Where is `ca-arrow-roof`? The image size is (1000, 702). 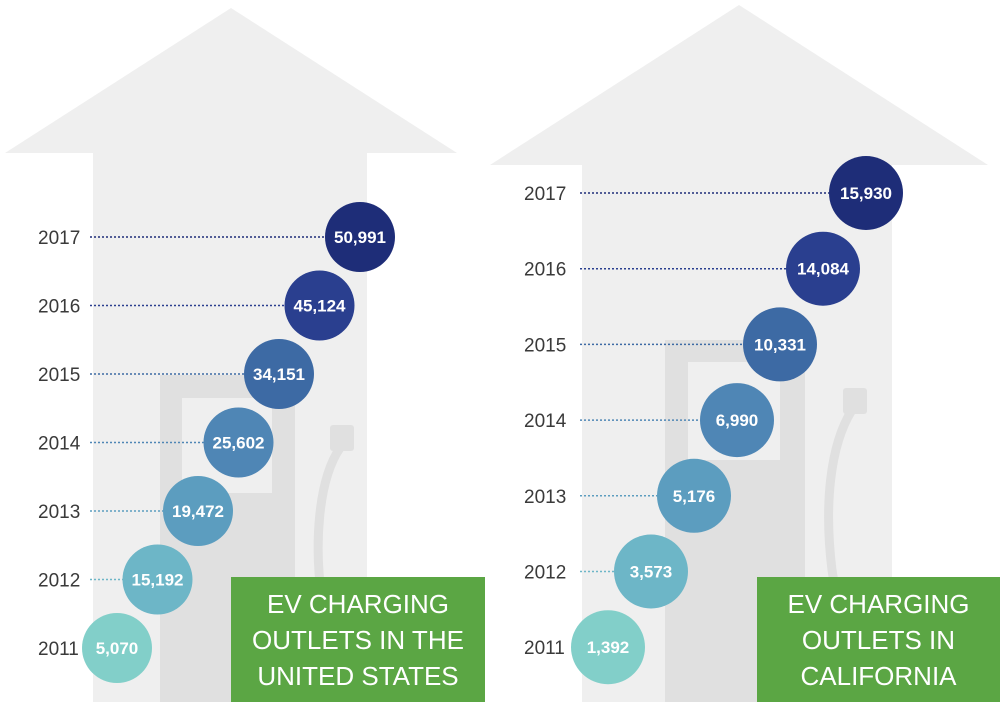 ca-arrow-roof is located at coordinates (739, 85).